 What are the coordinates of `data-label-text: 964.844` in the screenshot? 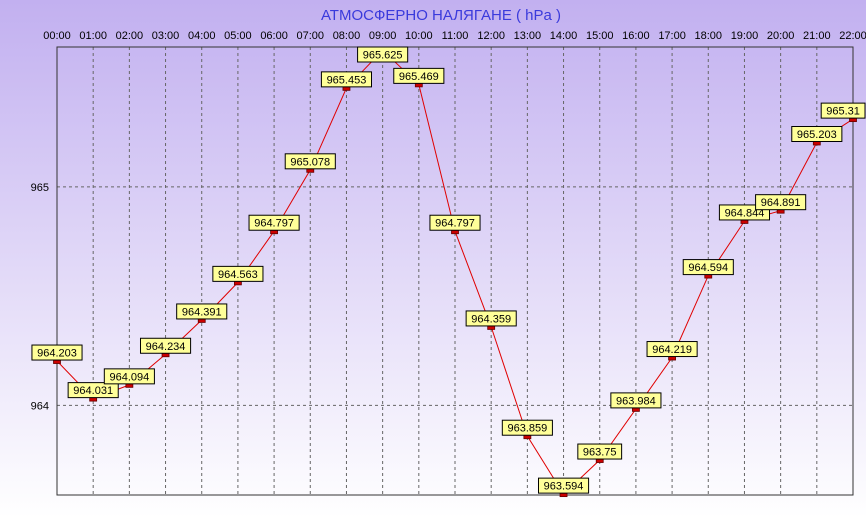 It's located at (745, 213).